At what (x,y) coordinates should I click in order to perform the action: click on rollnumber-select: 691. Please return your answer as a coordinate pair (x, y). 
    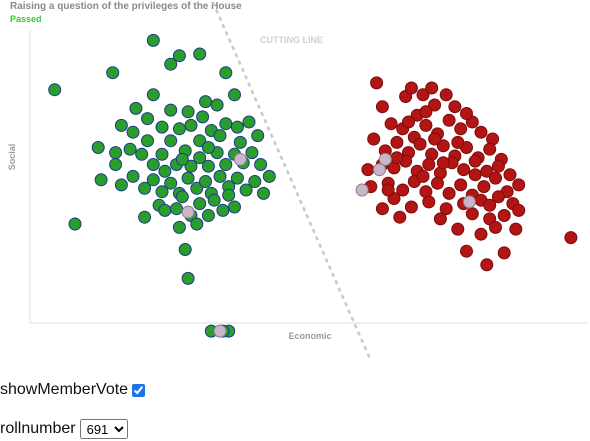
    Looking at the image, I should click on (103, 429).